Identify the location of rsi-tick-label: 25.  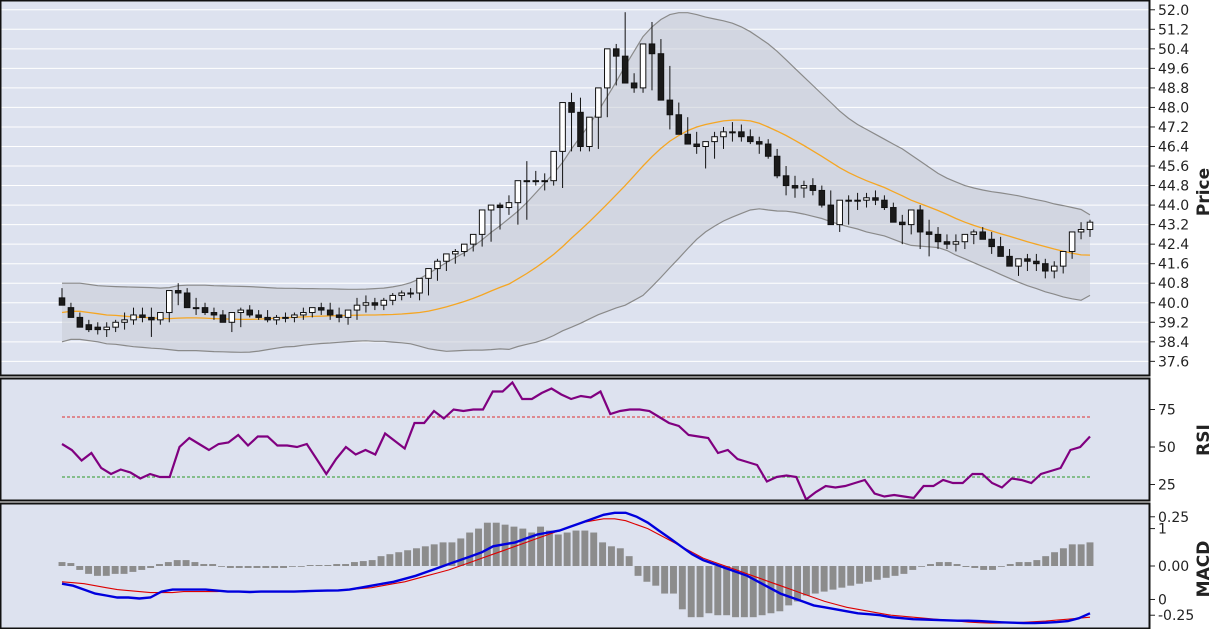
(1167, 486).